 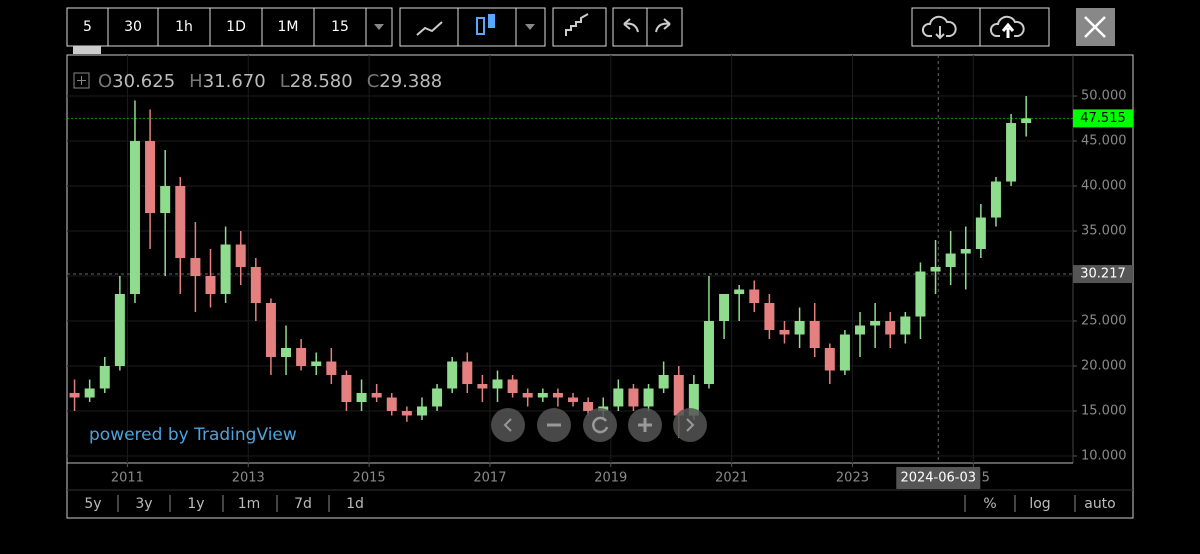 I want to click on x-tick-label: 2019, so click(x=610, y=478).